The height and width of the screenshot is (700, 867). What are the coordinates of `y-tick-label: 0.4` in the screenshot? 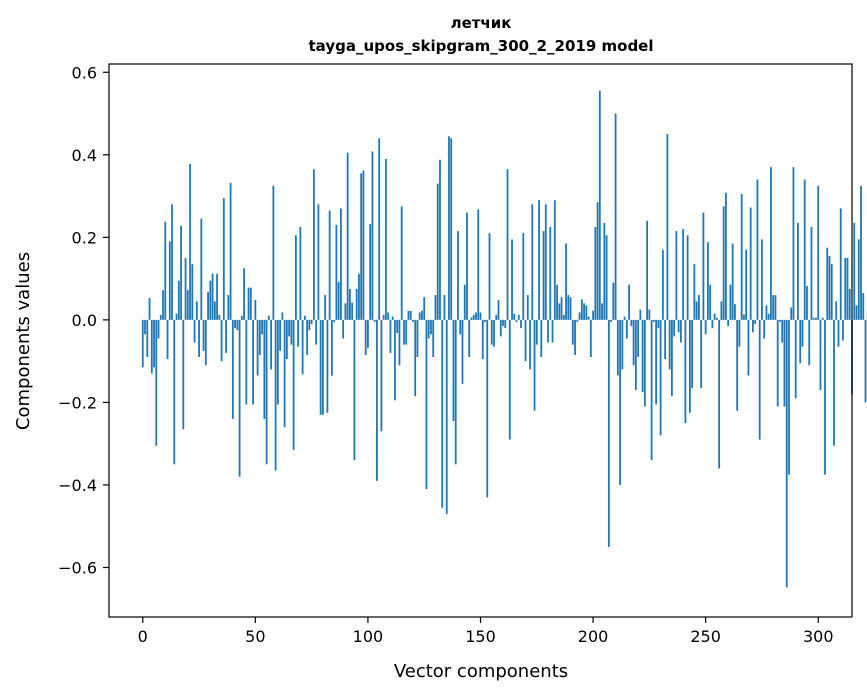 It's located at (84, 155).